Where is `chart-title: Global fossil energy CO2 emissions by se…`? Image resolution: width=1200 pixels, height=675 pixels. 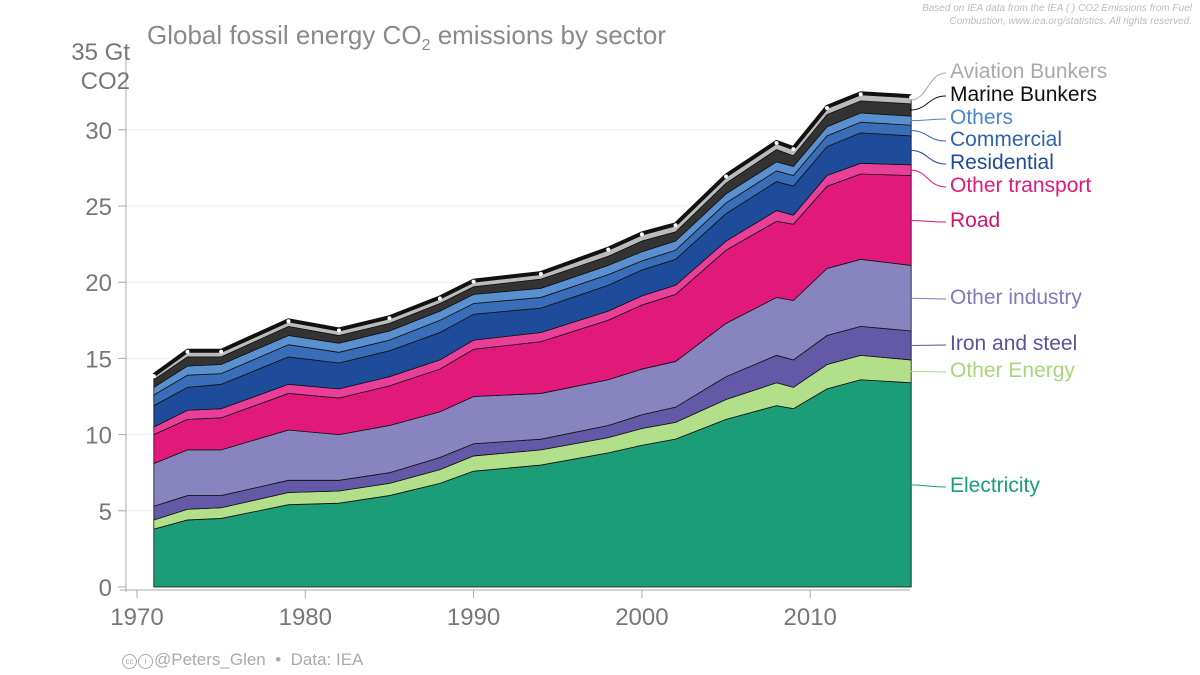 chart-title: Global fossil energy CO2 emissions by se… is located at coordinates (406, 37).